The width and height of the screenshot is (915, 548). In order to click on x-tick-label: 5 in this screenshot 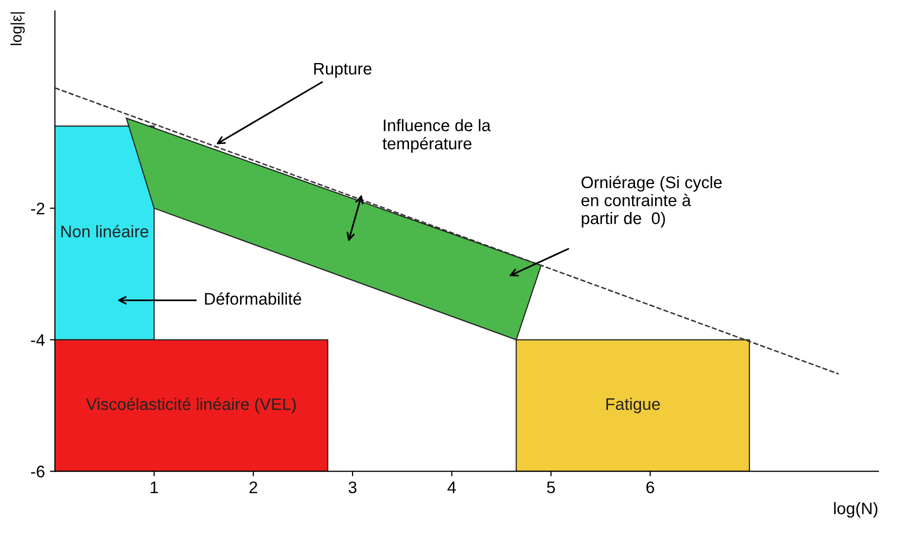, I will do `click(551, 488)`.